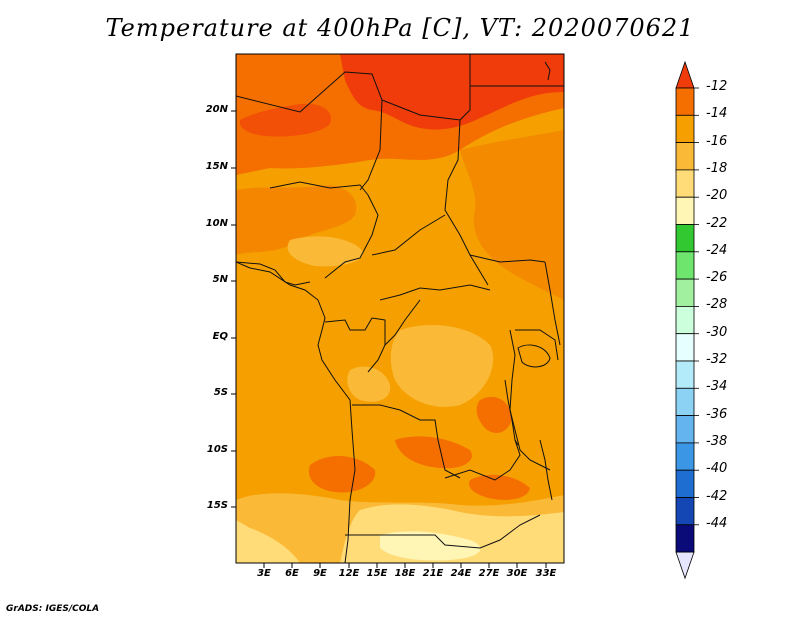  What do you see at coordinates (342, 474) in the screenshot?
I see `field-warm-angola` at bounding box center [342, 474].